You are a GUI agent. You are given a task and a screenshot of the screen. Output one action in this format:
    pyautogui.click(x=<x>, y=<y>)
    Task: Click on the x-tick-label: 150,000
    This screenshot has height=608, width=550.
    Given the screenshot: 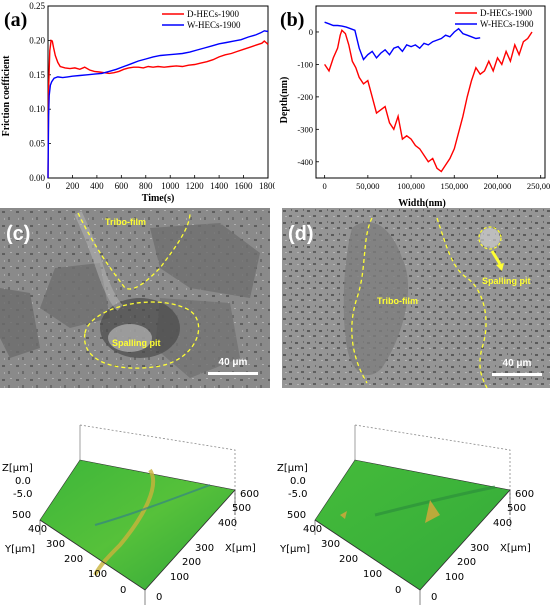 What is the action you would take?
    pyautogui.click(x=454, y=186)
    